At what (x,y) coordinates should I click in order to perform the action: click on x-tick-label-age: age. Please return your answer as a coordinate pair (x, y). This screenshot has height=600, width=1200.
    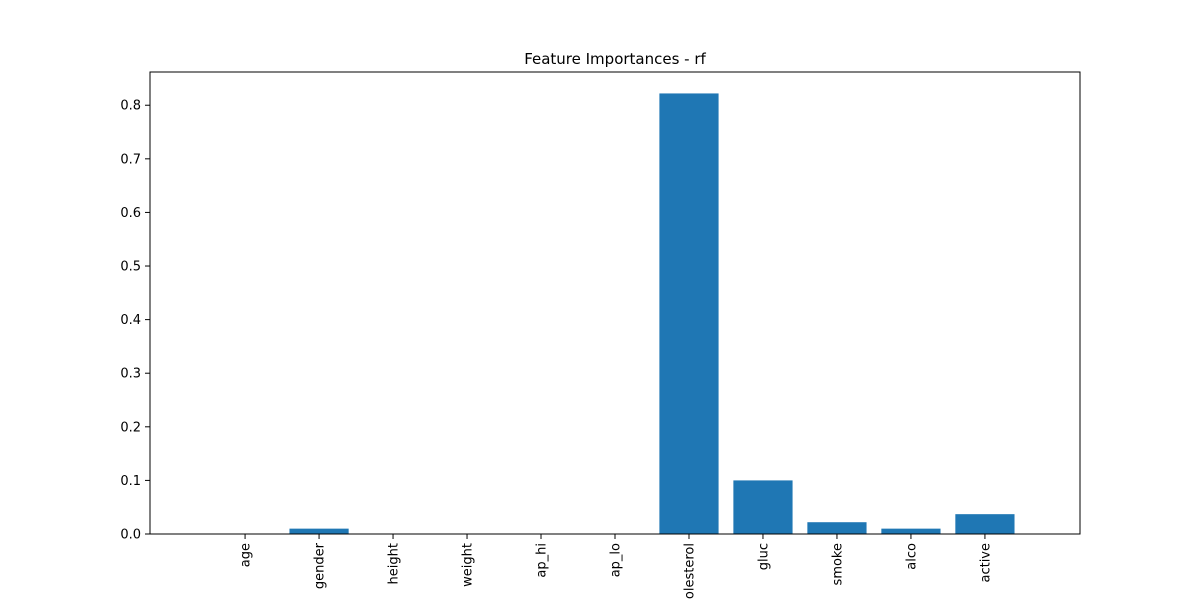
    Looking at the image, I should click on (246, 555).